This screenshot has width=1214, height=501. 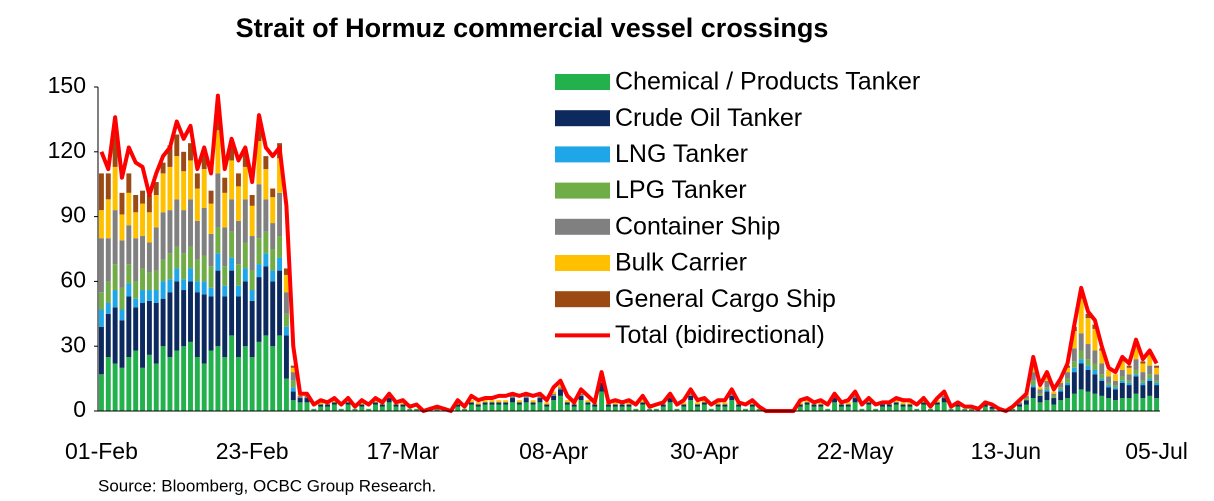 What do you see at coordinates (252, 451) in the screenshot?
I see `x-tick-label: 23-Feb` at bounding box center [252, 451].